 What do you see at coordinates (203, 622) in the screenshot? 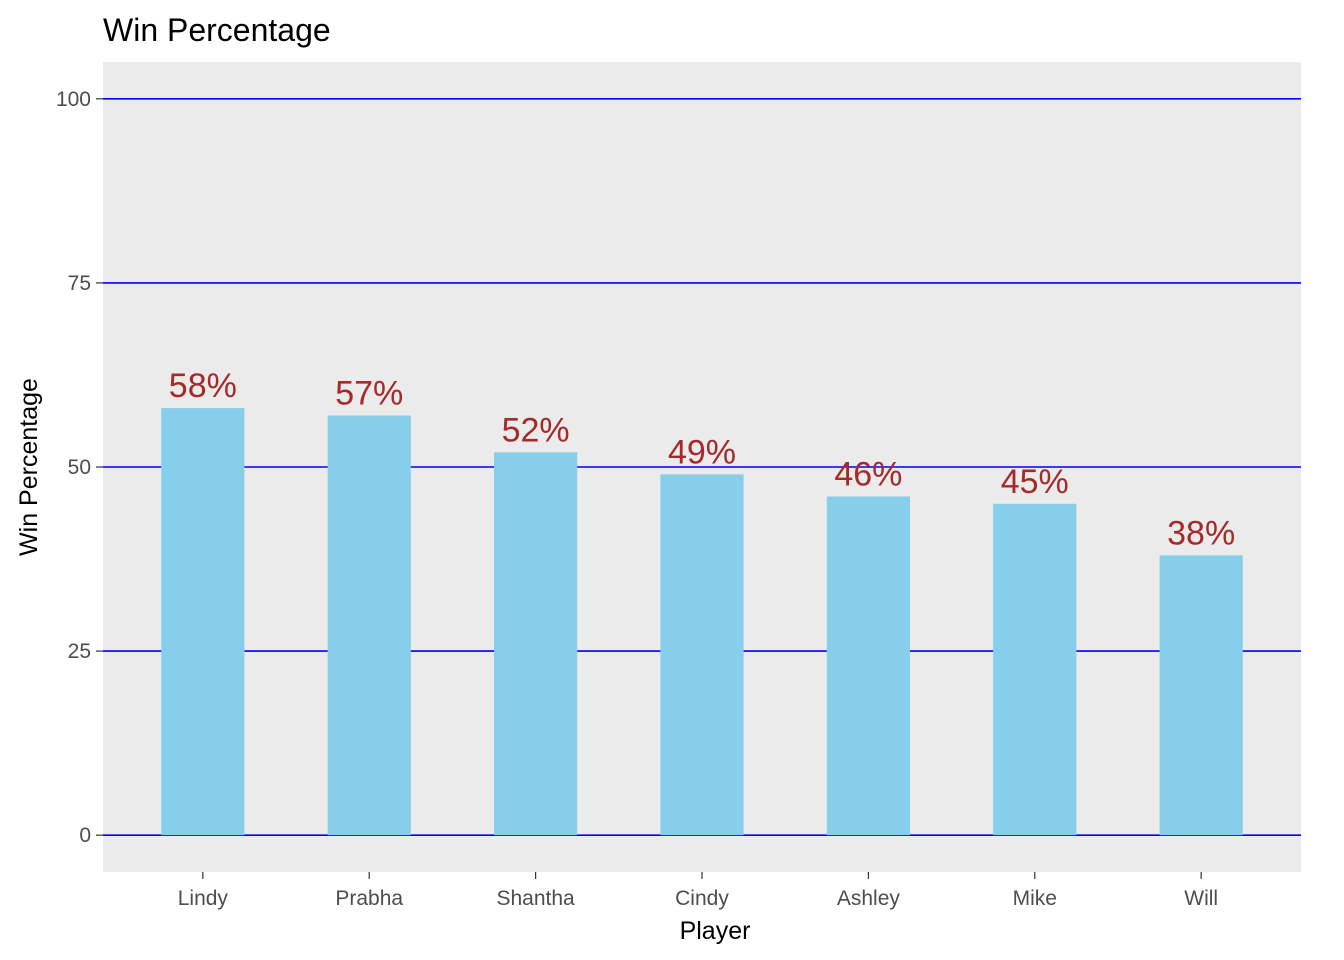
I see `bar-lindy` at bounding box center [203, 622].